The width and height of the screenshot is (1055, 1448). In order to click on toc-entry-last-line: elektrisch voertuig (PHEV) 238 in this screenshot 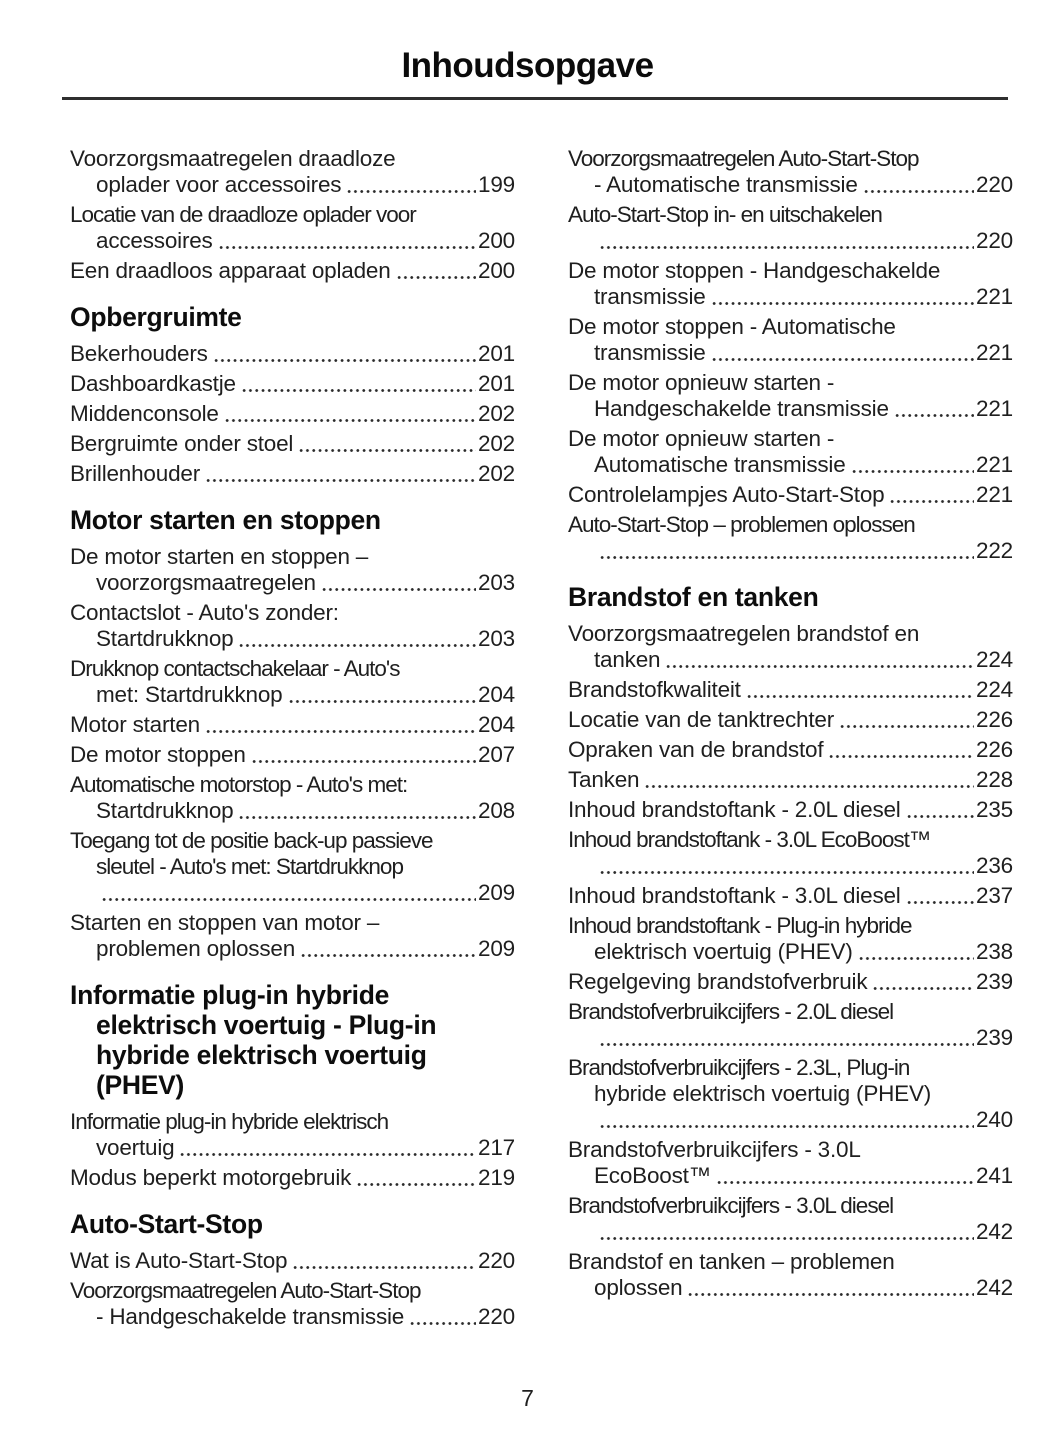, I will do `click(790, 952)`.